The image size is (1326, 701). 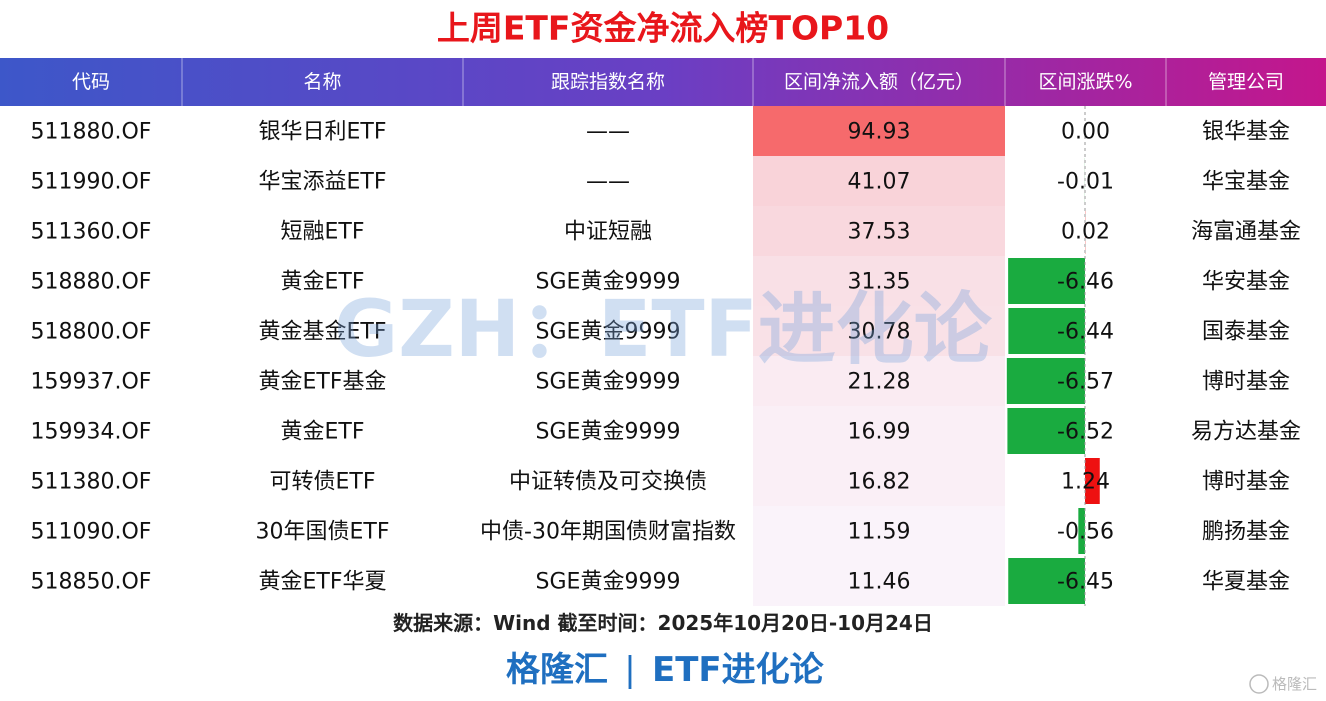 I want to click on table-cell: 37.53, so click(x=879, y=232).